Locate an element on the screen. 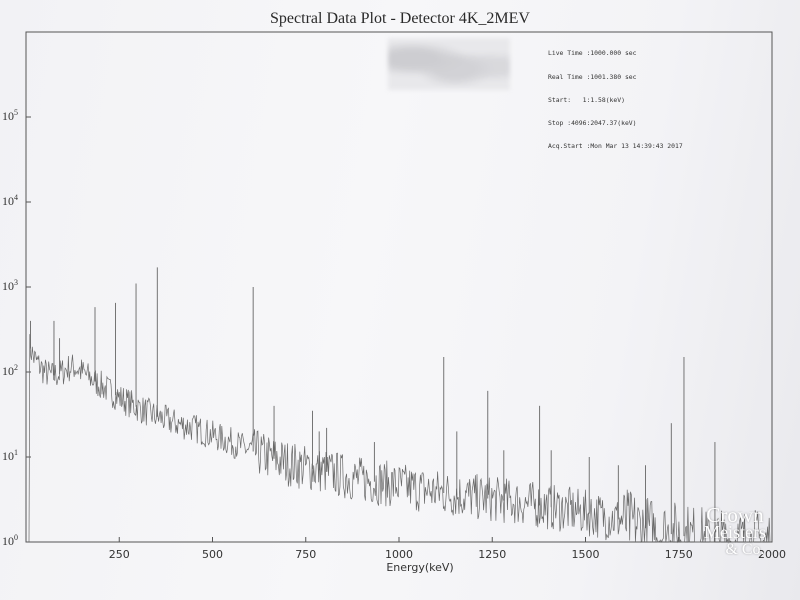 Image resolution: width=800 pixels, height=600 pixels. real-time-text: Real Time :1001.380 sec is located at coordinates (592, 76).